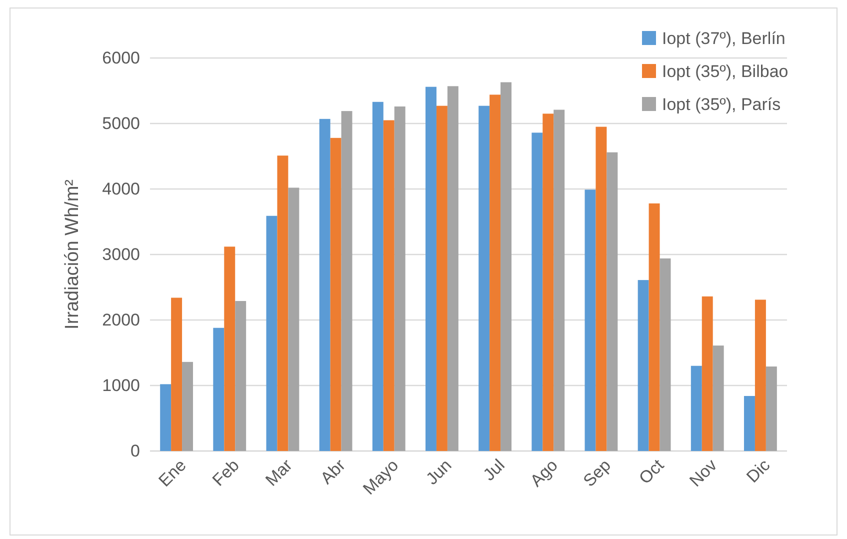 This screenshot has width=847, height=539. Describe the element at coordinates (135, 450) in the screenshot. I see `y-tick-label: 0` at that location.